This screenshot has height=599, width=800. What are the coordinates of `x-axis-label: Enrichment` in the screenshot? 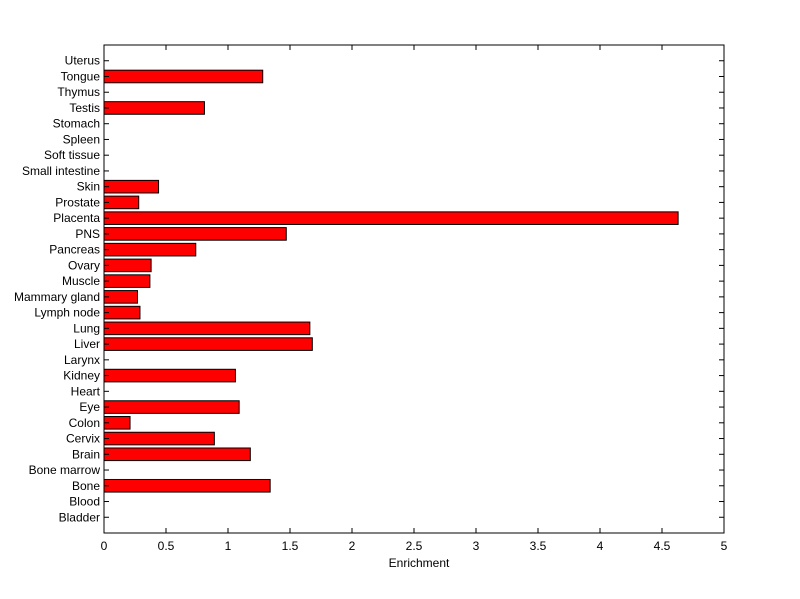 It's located at (419, 563).